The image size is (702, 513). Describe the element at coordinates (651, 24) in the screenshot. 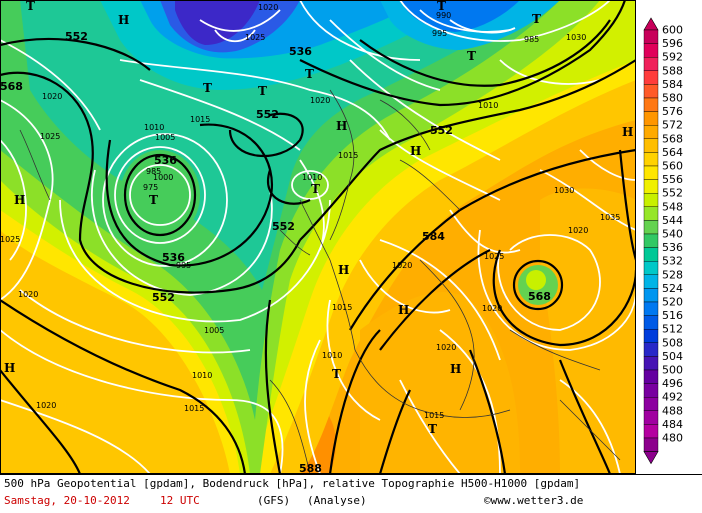

I see `scale-arrow-top` at that location.